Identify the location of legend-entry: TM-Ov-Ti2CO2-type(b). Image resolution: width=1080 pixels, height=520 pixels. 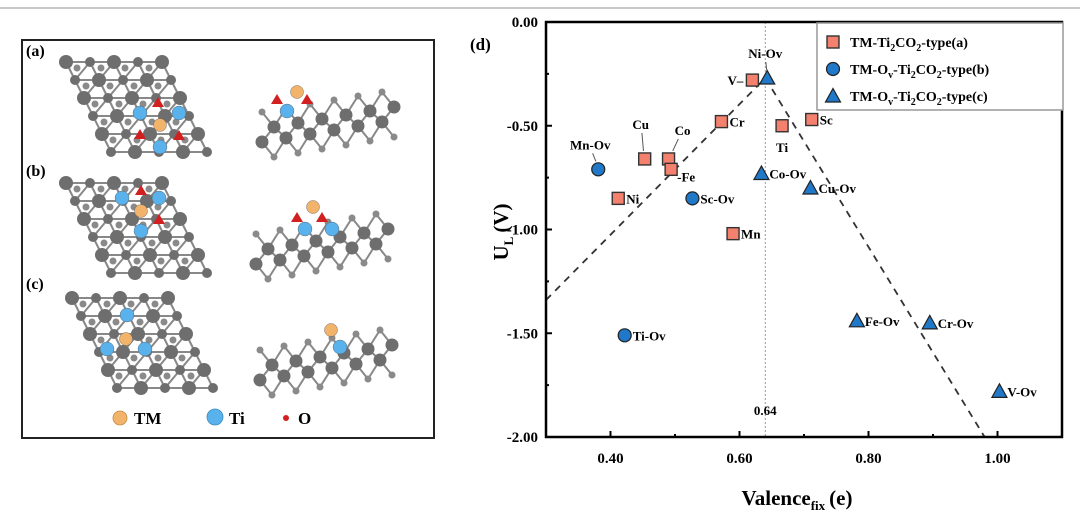
(920, 72).